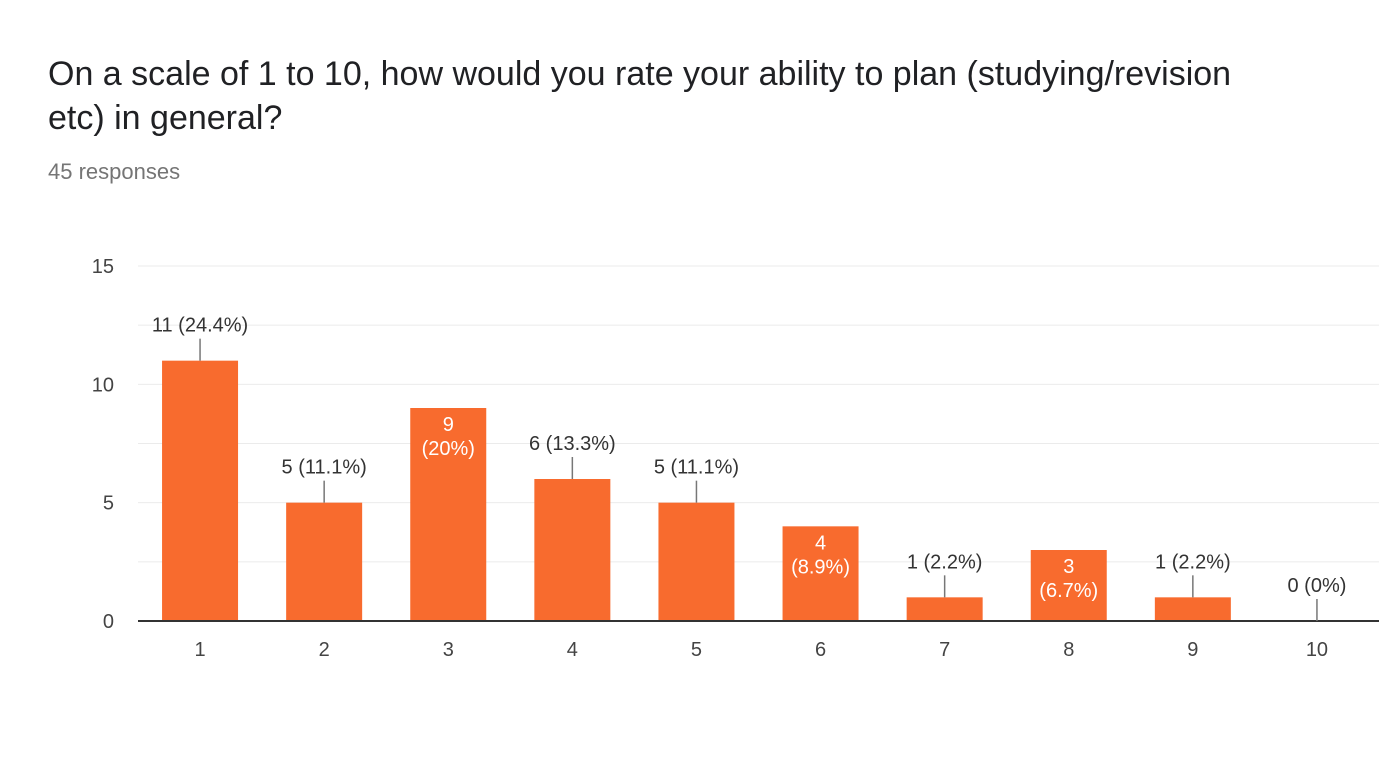 The height and width of the screenshot is (769, 1379). Describe the element at coordinates (944, 650) in the screenshot. I see `x-tick-label: 7` at that location.